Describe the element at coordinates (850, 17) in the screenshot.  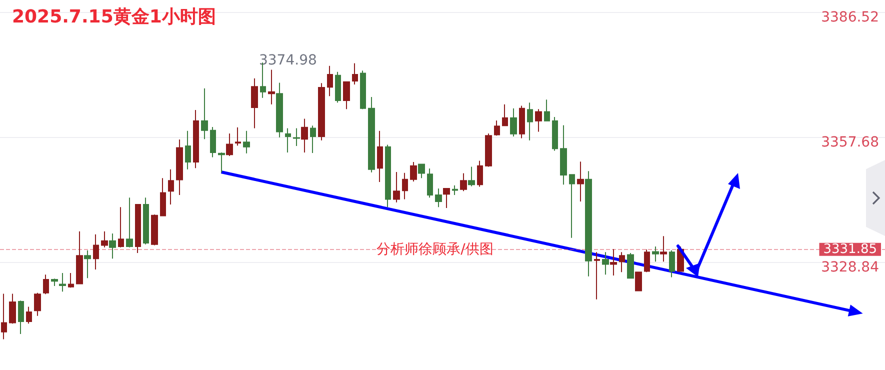
I see `y-tick-label: 3386.52` at that location.